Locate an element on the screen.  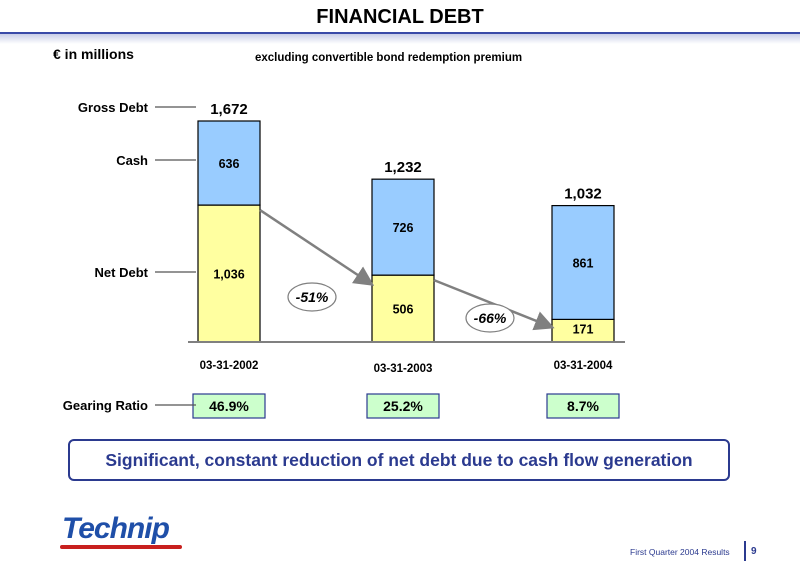
row-label-gross-debt: Gross Debt is located at coordinates (113, 107).